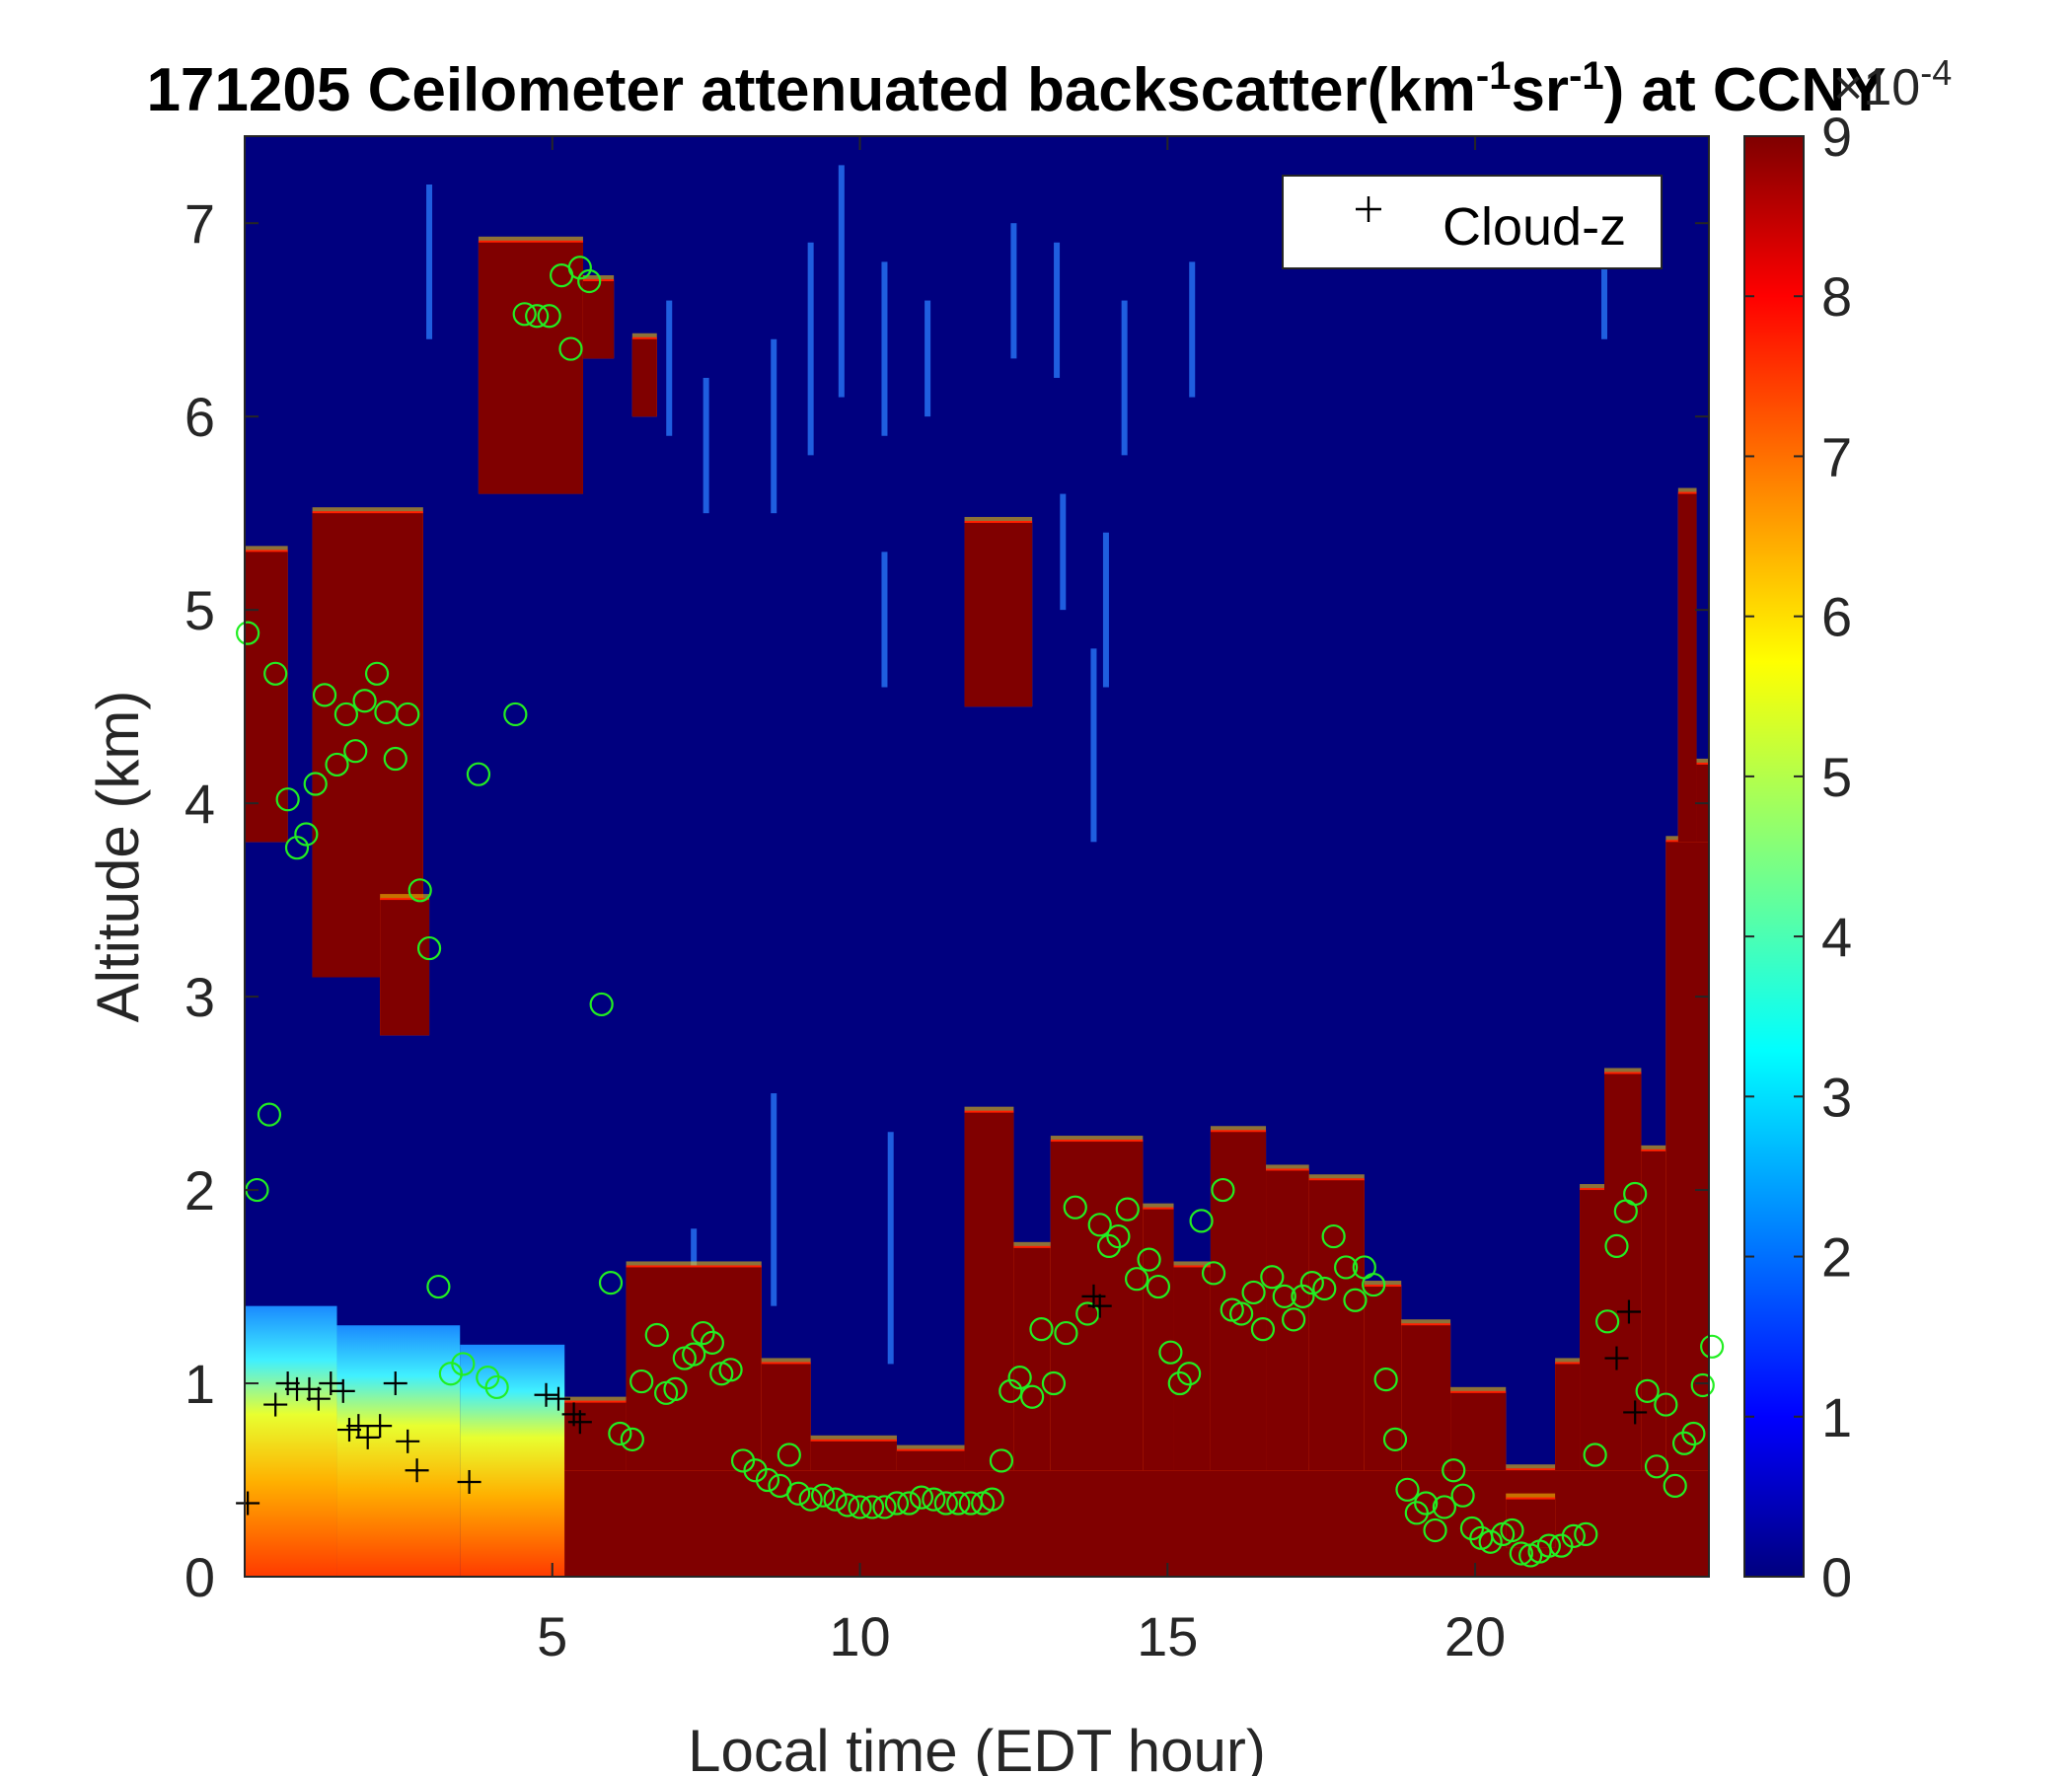 The image size is (2072, 1776). Describe the element at coordinates (552, 1636) in the screenshot. I see `x-tick-label: 5` at that location.